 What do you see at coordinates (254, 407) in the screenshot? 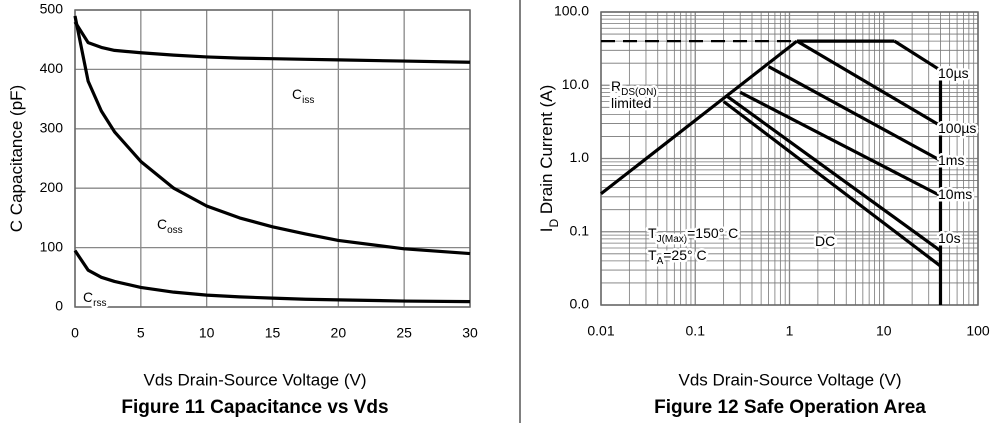
I see `chart-title: Figure 11 Capacitance vs Vds` at bounding box center [254, 407].